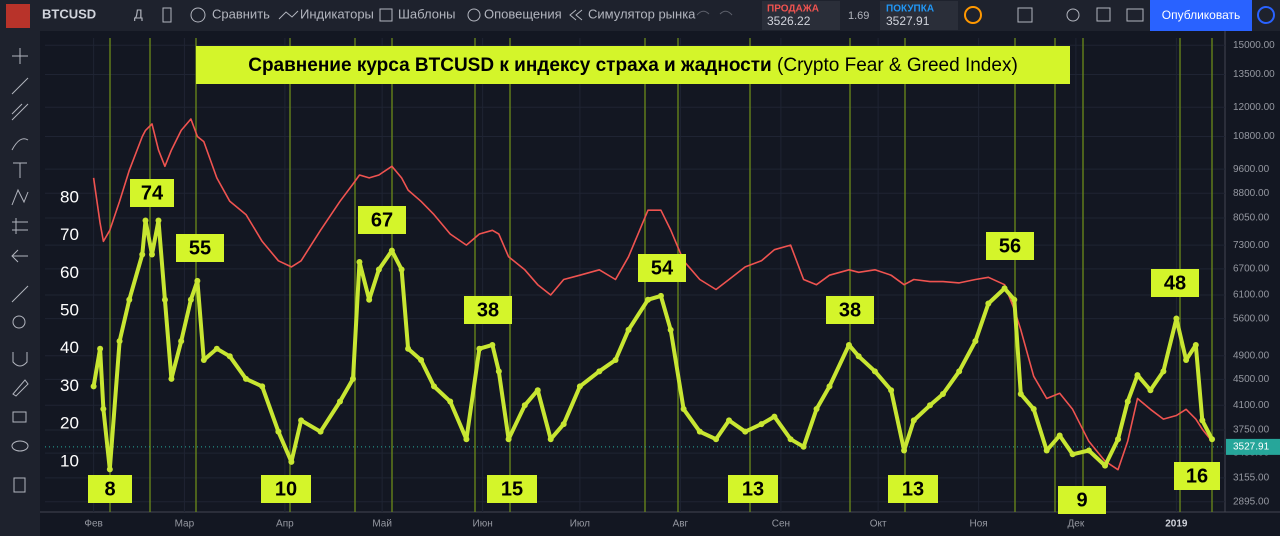  What do you see at coordinates (919, 15) in the screenshot?
I see `buy-box` at bounding box center [919, 15].